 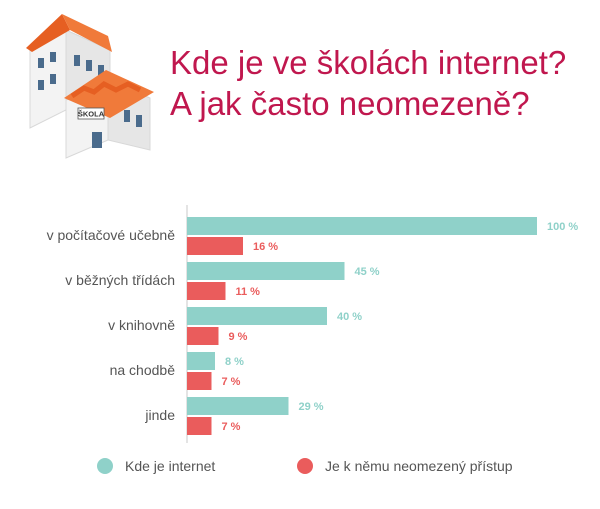 What do you see at coordinates (170, 466) in the screenshot?
I see `legend-label-internet: Kde je internet` at bounding box center [170, 466].